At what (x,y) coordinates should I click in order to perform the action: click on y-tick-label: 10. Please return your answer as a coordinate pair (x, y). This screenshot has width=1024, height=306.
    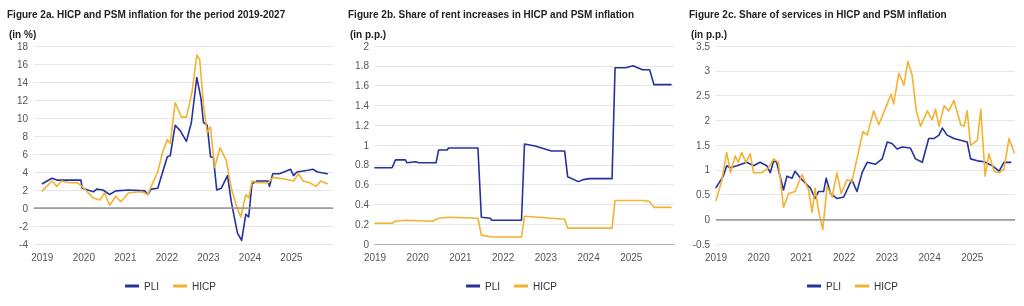
    Looking at the image, I should click on (22, 118).